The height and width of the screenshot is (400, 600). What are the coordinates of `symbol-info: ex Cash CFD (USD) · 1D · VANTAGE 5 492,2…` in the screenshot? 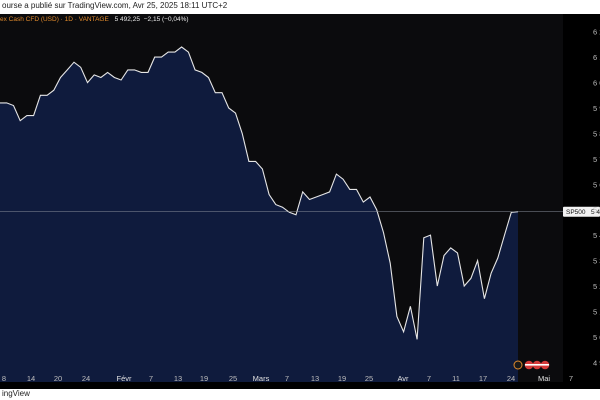 It's located at (94, 19).